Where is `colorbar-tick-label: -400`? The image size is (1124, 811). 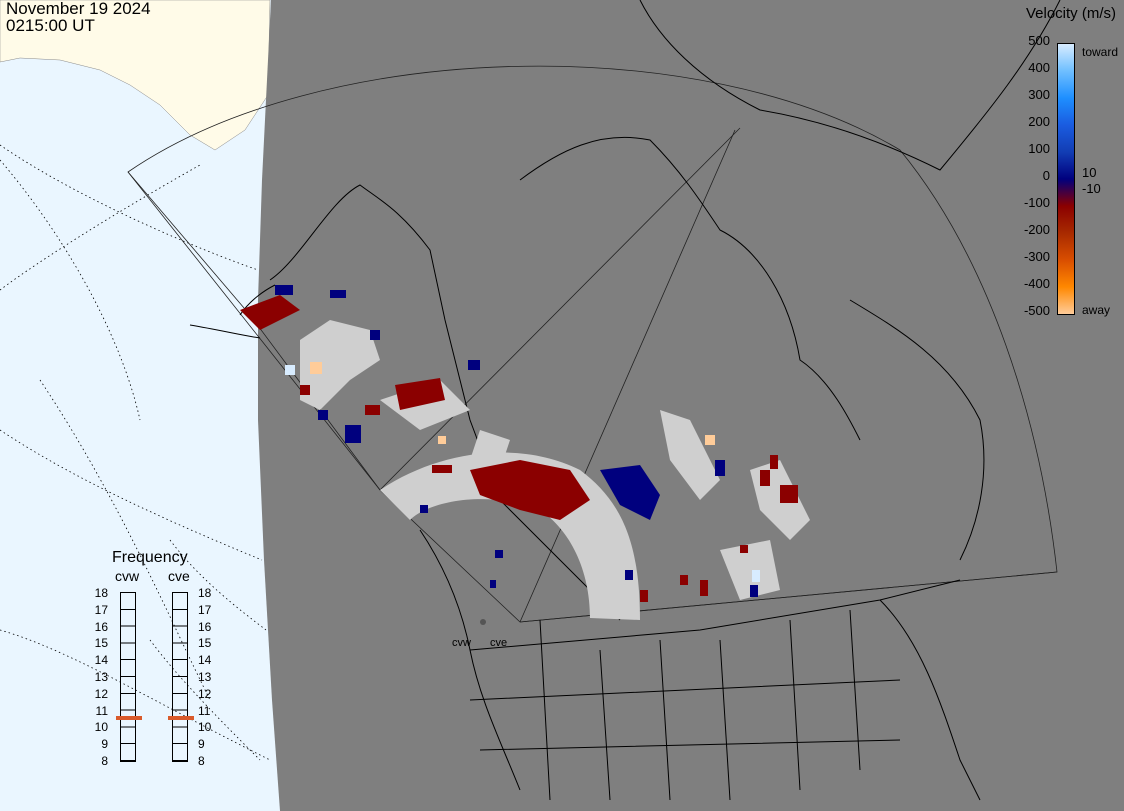
colorbar-tick-label: -400 is located at coordinates (1036, 283).